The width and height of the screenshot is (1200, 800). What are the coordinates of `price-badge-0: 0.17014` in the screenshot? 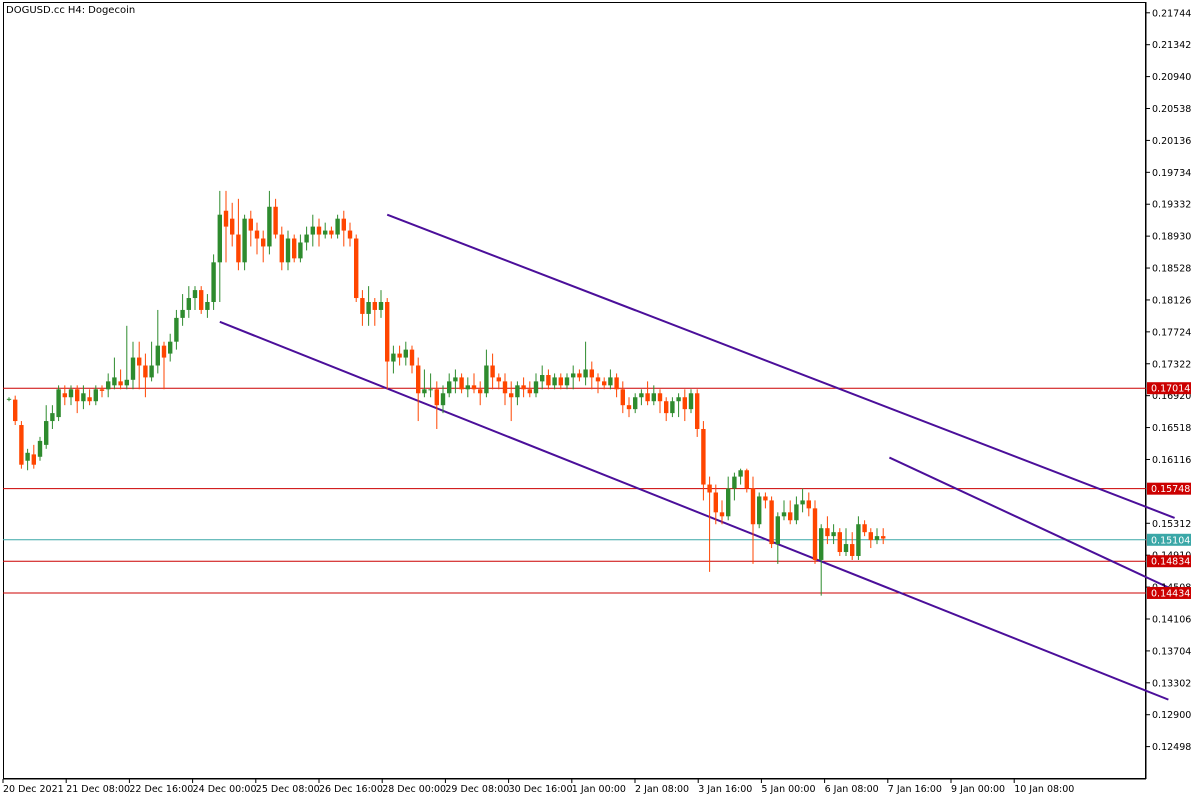 It's located at (1169, 388).